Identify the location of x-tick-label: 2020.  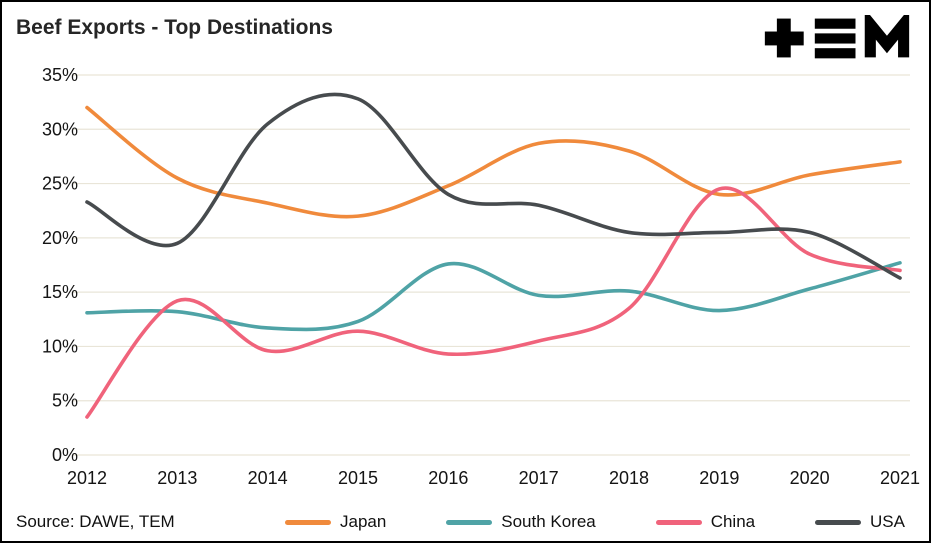
(810, 478).